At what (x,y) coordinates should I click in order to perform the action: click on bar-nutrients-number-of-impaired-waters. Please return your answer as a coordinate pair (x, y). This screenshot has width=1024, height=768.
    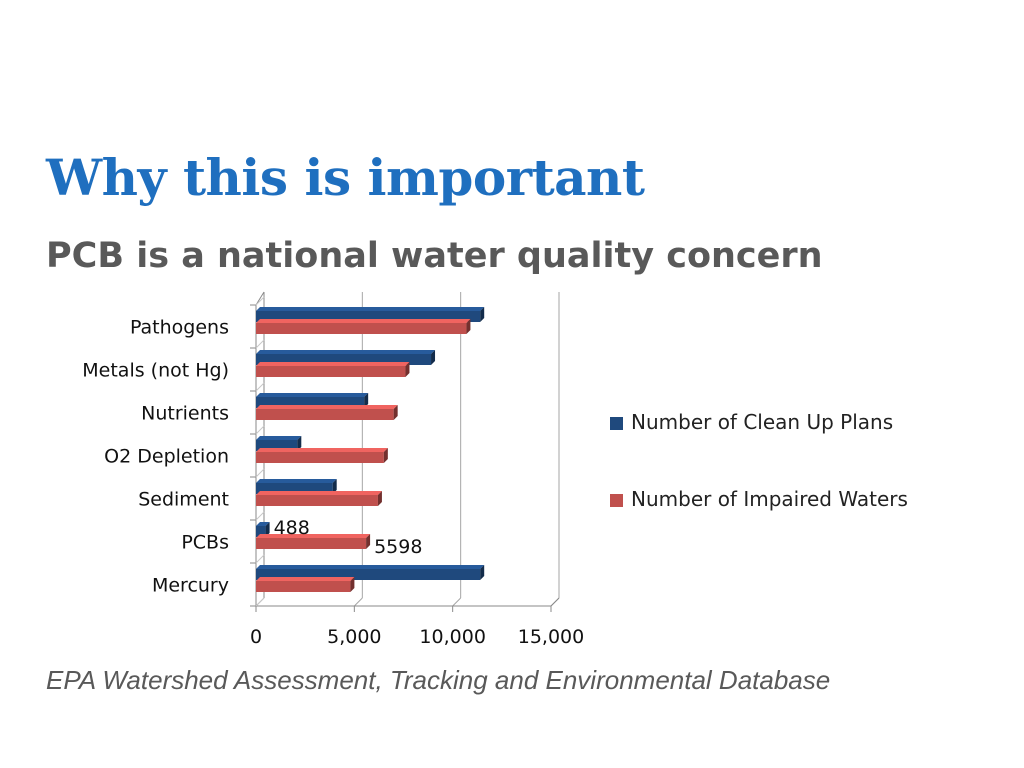
    Looking at the image, I should click on (327, 412).